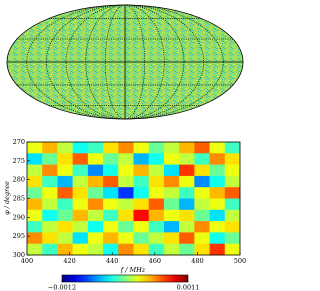  I want to click on y-tick-label: 285, so click(19, 199).